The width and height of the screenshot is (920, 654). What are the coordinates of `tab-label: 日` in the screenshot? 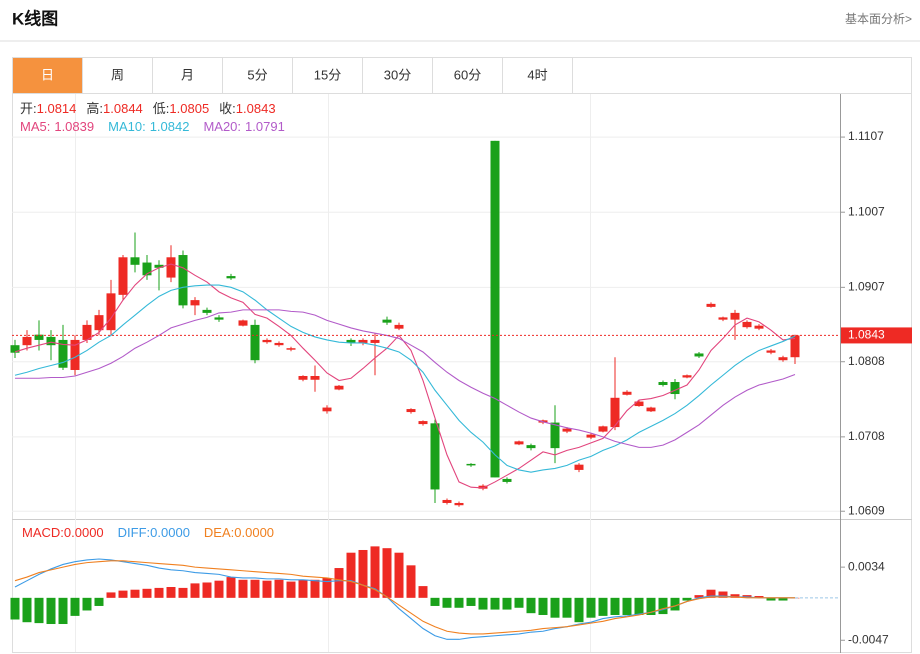 It's located at (47, 74).